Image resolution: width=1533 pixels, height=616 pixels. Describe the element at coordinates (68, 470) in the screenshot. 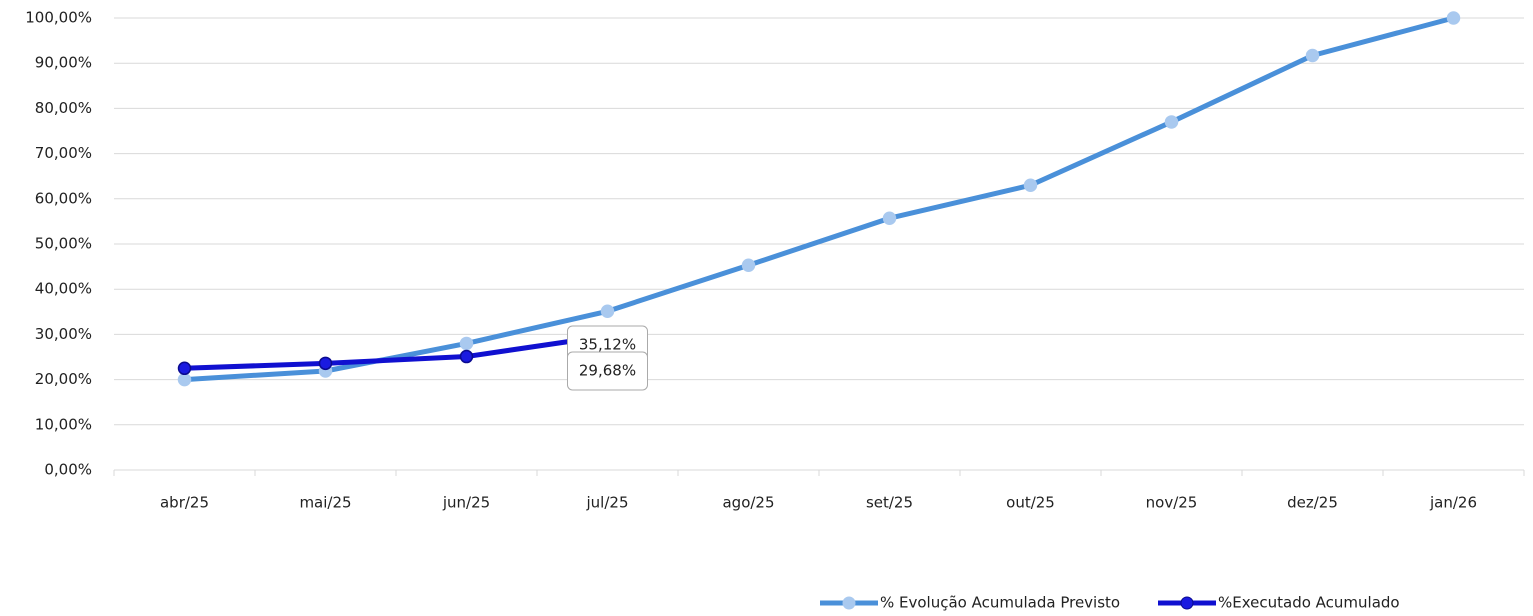

I see `y-tick-label: 0,00%` at that location.